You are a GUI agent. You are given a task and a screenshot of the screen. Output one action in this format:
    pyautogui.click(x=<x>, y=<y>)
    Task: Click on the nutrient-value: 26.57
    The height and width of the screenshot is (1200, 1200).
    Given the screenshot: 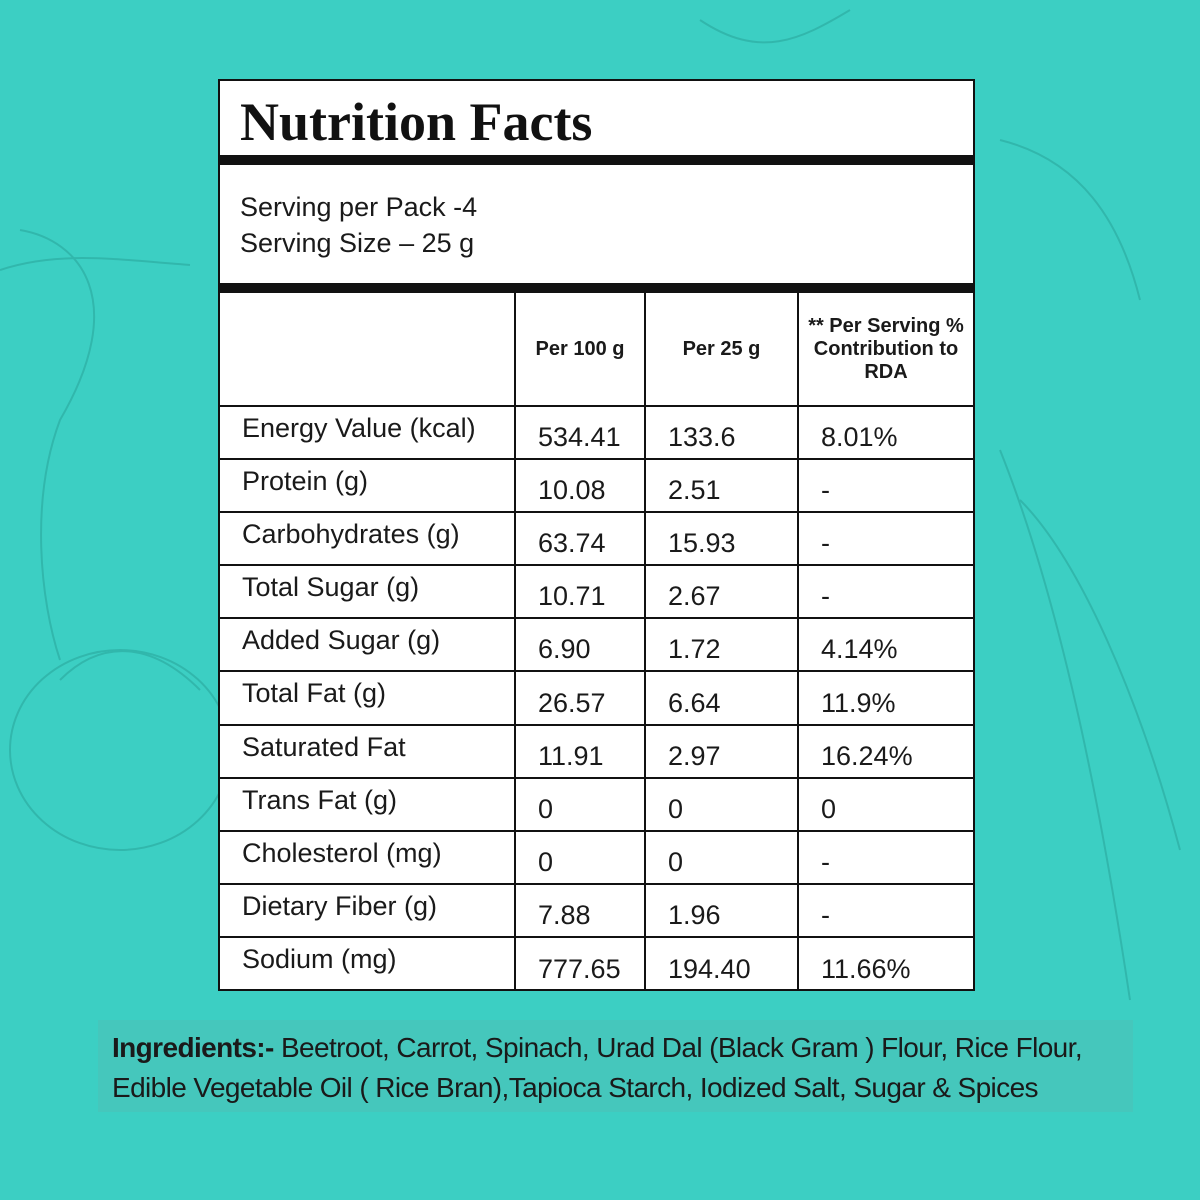 What is the action you would take?
    pyautogui.click(x=581, y=699)
    